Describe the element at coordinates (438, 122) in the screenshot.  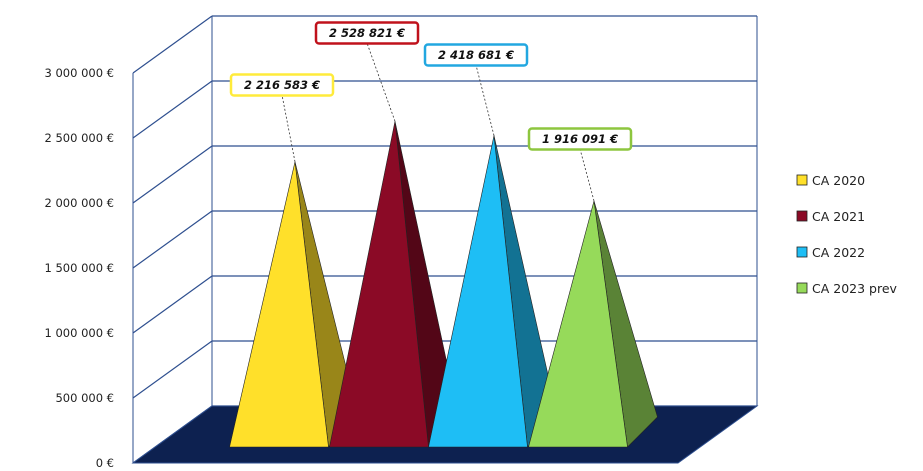
I see `label-leader-lines` at that location.